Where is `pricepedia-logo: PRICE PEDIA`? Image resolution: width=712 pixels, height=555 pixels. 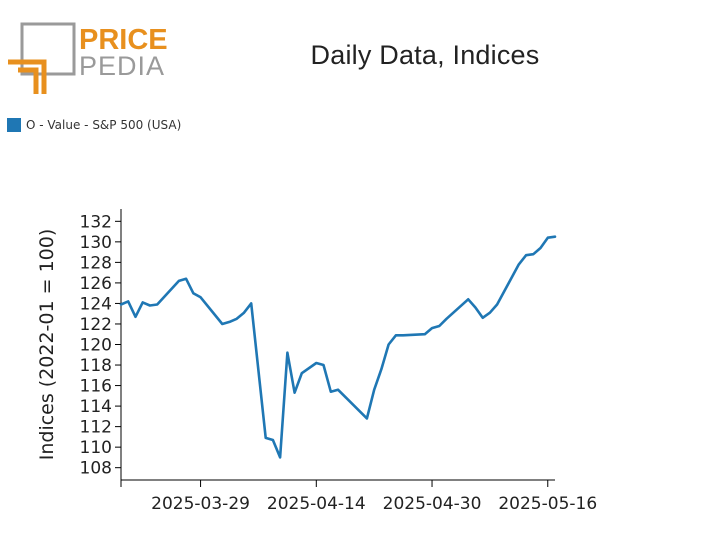 pricepedia-logo: PRICE PEDIA is located at coordinates (88, 58).